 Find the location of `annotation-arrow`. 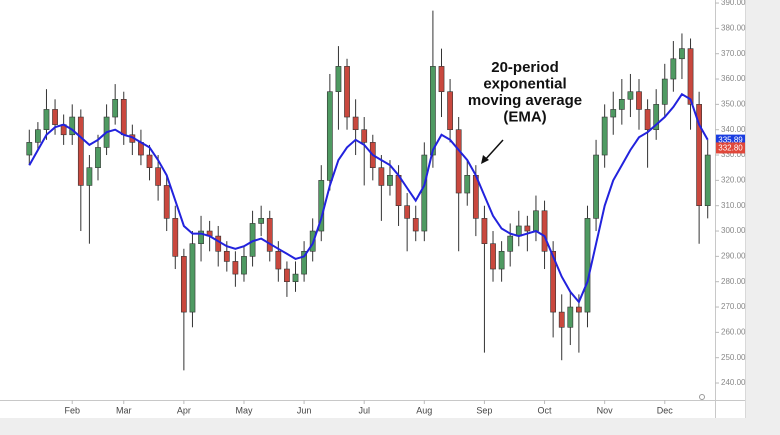

annotation-arrow is located at coordinates (493, 150).